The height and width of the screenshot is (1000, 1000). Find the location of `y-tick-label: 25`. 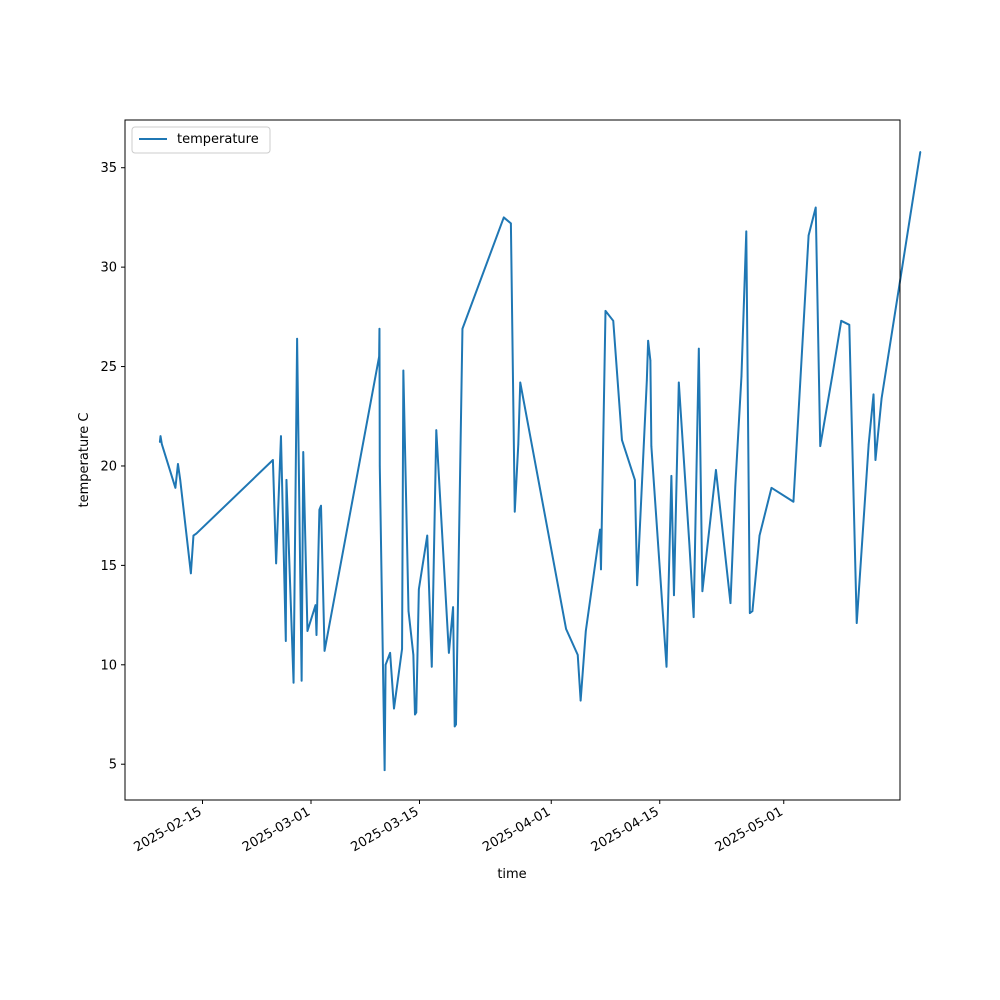

y-tick-label: 25 is located at coordinates (108, 367).